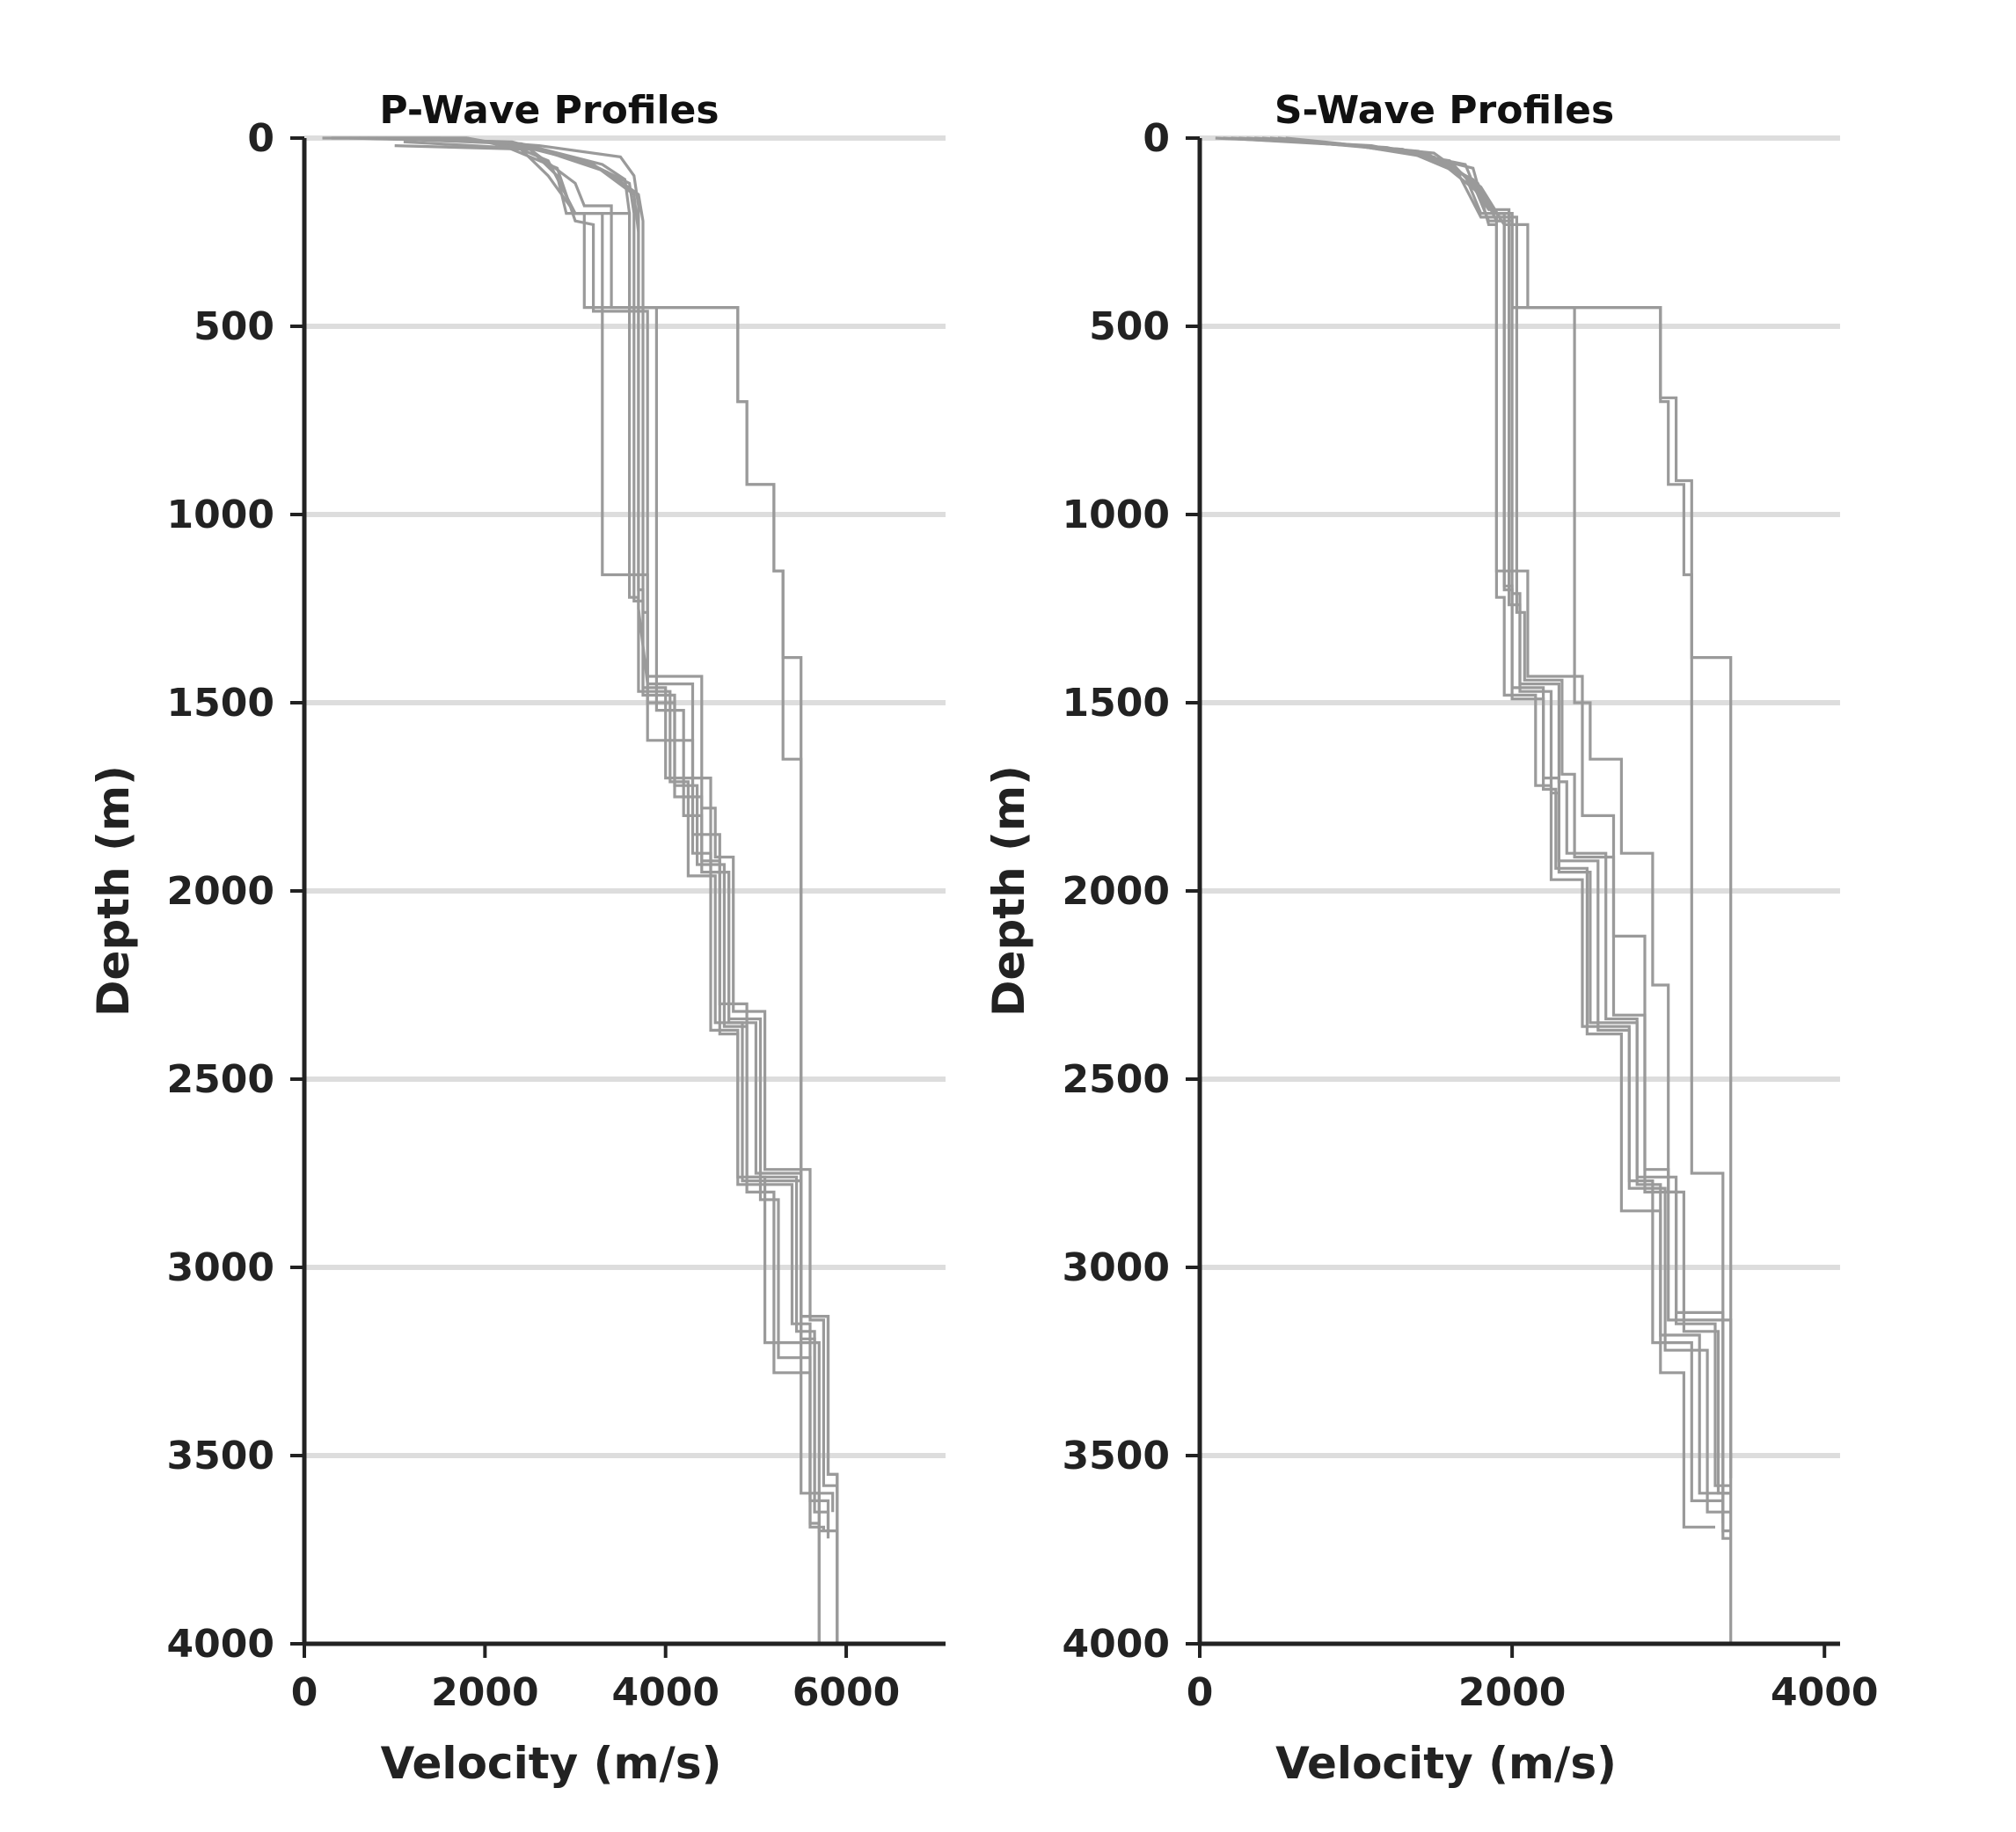  I want to click on x-tick-label: 6000, so click(846, 1692).